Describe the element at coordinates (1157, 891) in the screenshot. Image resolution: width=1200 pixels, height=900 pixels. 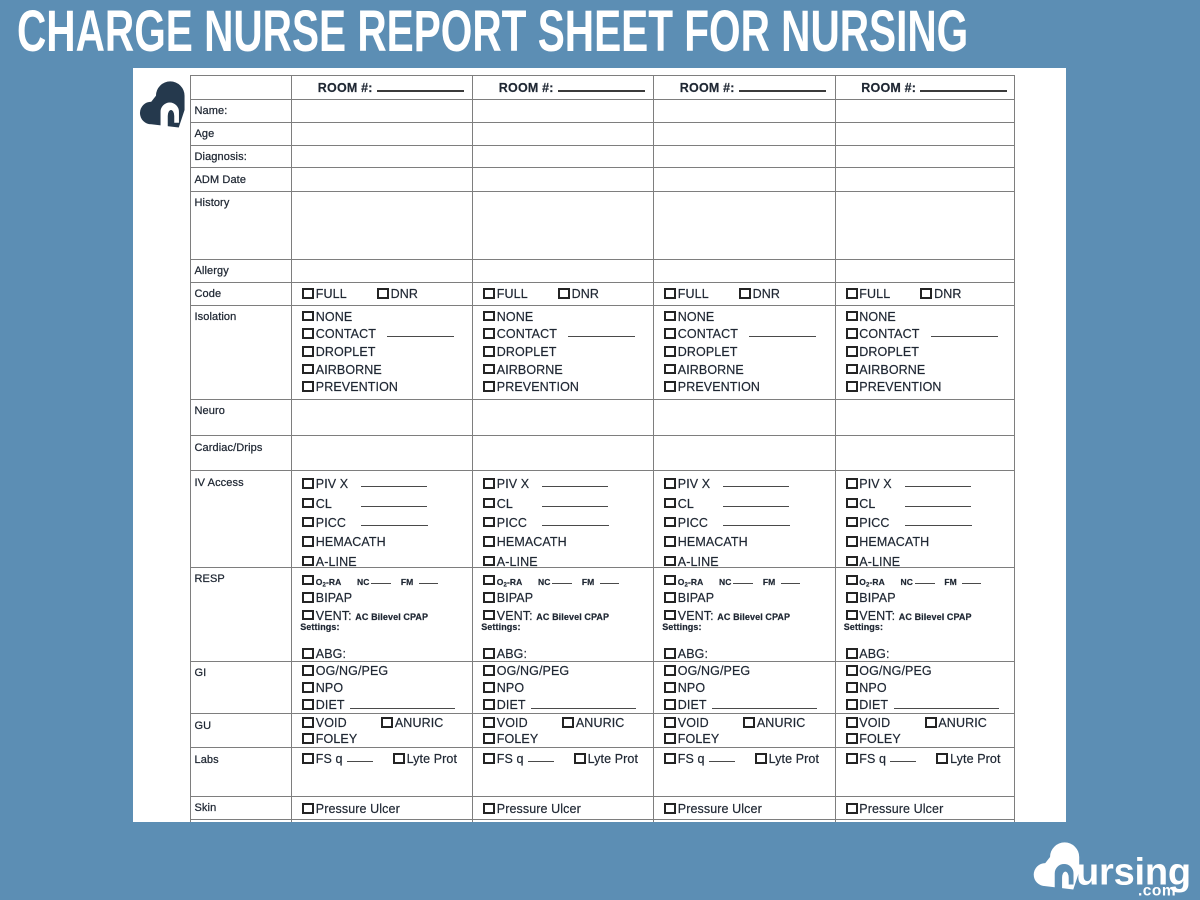
I see `svg-text: .com` at that location.